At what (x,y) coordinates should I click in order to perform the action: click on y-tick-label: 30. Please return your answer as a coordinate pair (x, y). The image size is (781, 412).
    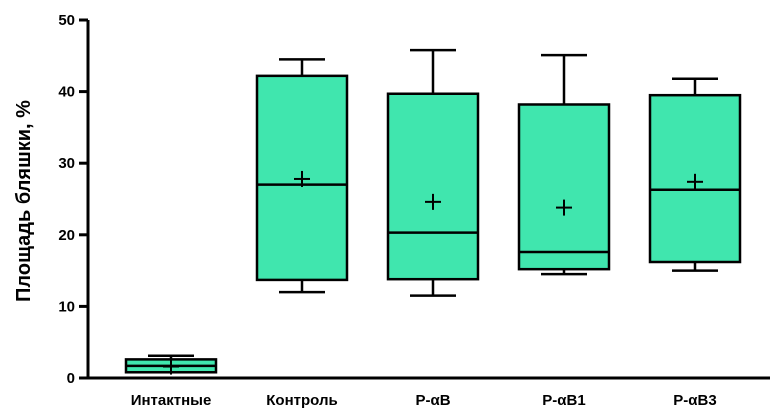
    Looking at the image, I should click on (66, 163).